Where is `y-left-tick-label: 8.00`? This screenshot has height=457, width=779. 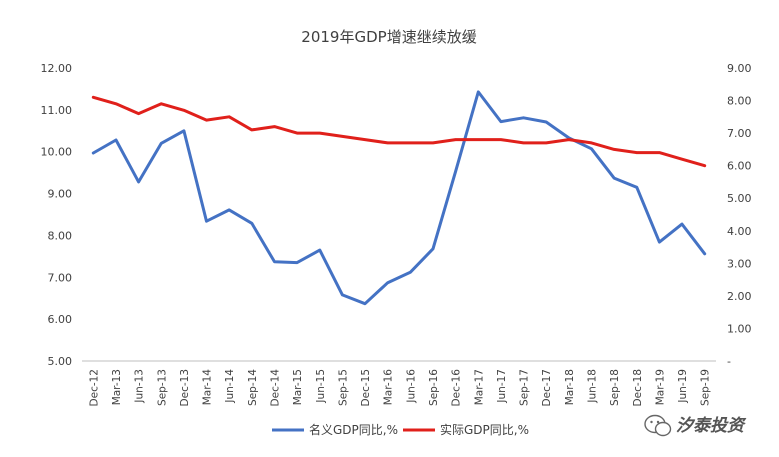 y-left-tick-label: 8.00 is located at coordinates (60, 235).